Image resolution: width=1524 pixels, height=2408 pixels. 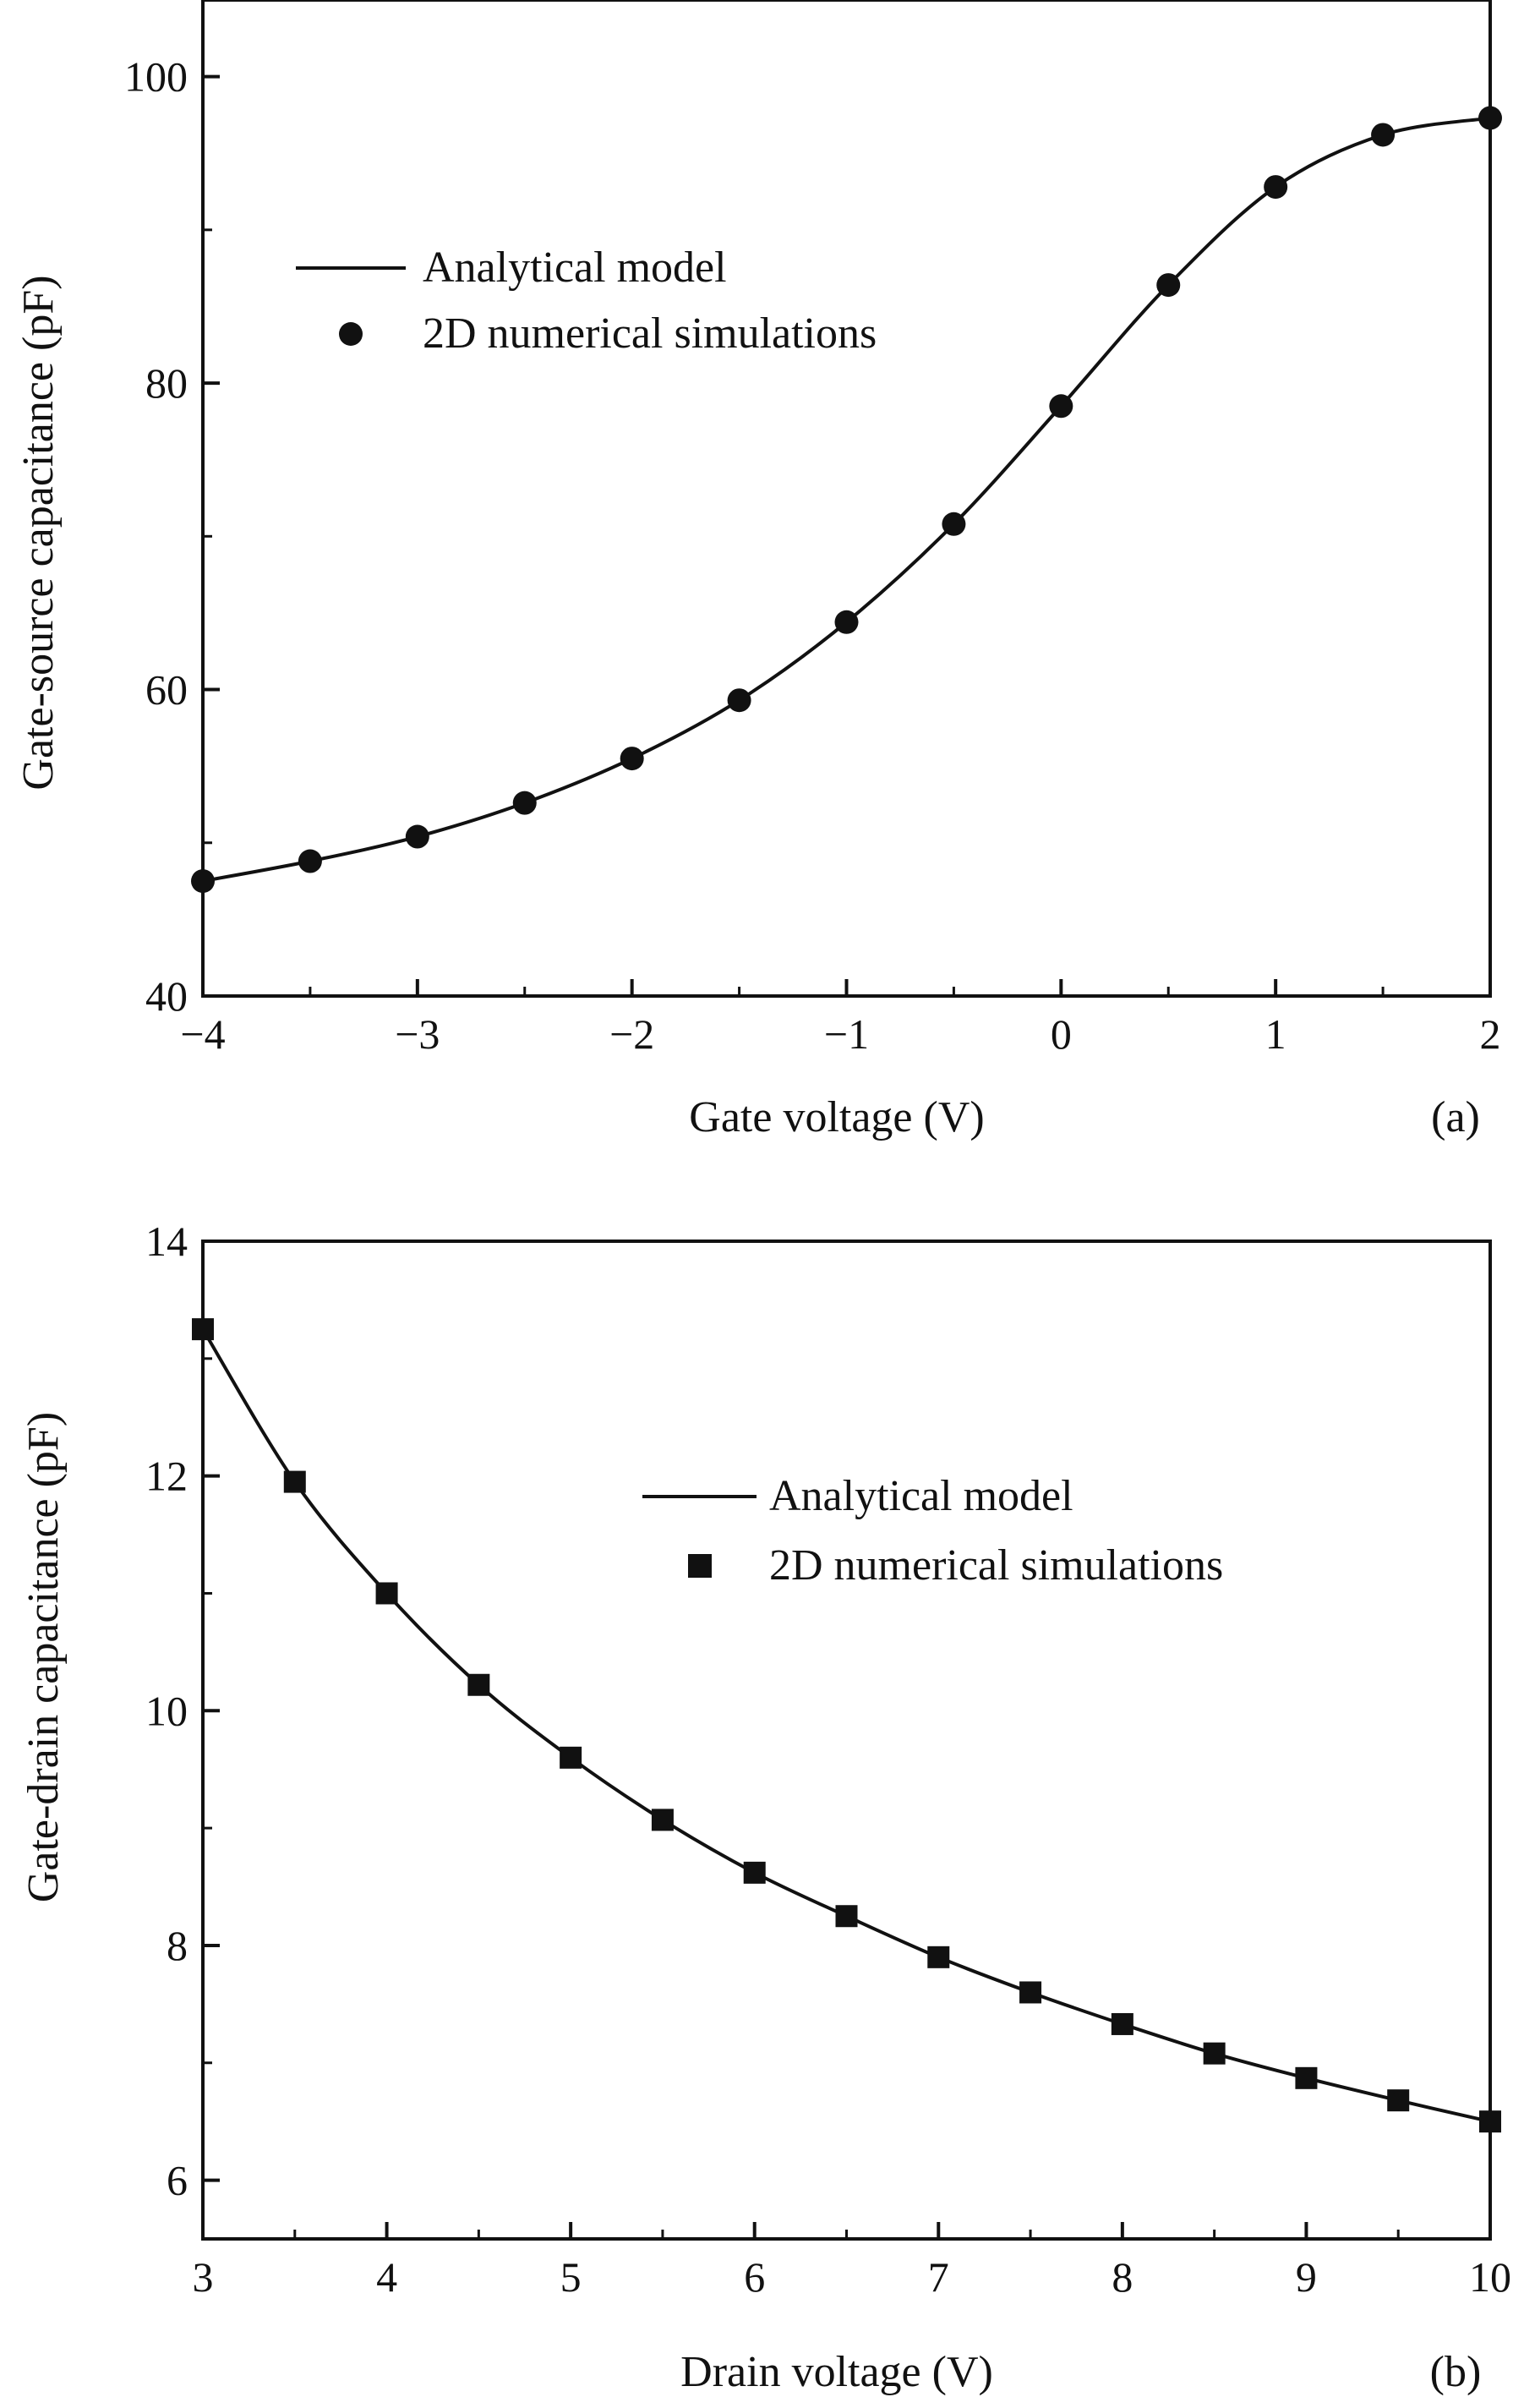 What do you see at coordinates (1456, 2372) in the screenshot?
I see `panel-b-label: (b)` at bounding box center [1456, 2372].